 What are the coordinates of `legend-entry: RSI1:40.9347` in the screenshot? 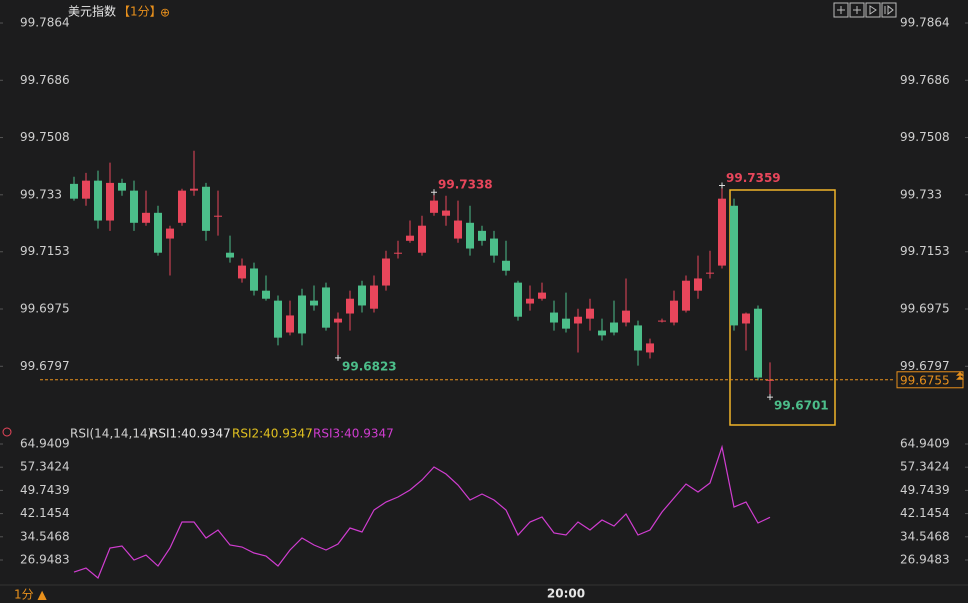 It's located at (190, 434).